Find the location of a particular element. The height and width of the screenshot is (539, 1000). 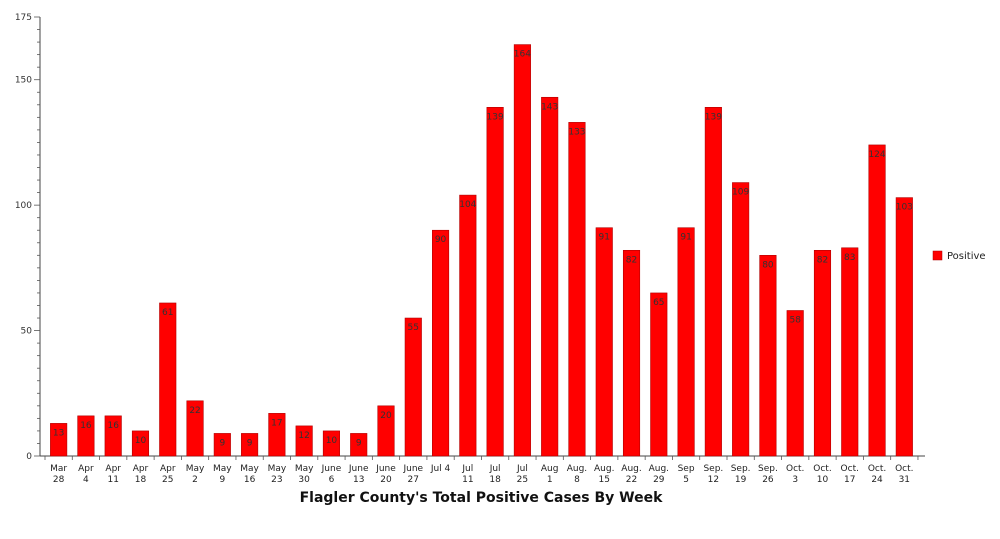

data-label: 65 is located at coordinates (658, 303).